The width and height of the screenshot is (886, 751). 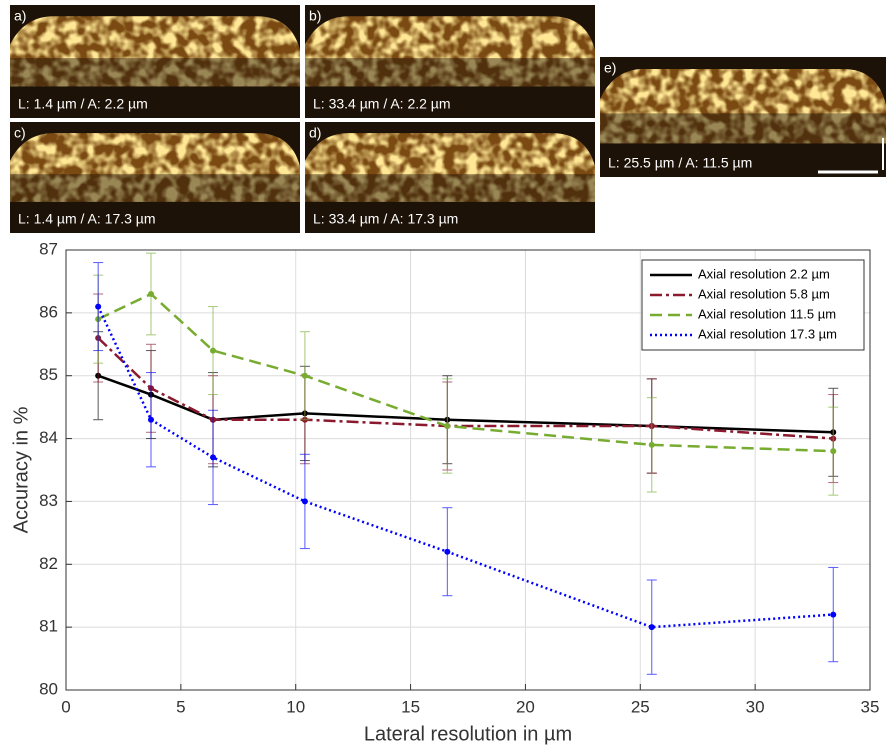 I want to click on panel-letter: b), so click(x=315, y=16).